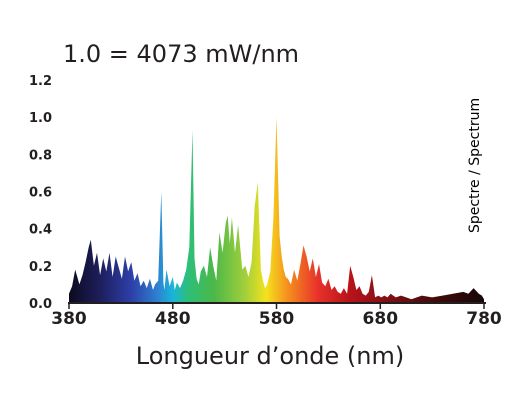 The height and width of the screenshot is (411, 523). What do you see at coordinates (40, 118) in the screenshot?
I see `y-tick-label: 1.0` at bounding box center [40, 118].